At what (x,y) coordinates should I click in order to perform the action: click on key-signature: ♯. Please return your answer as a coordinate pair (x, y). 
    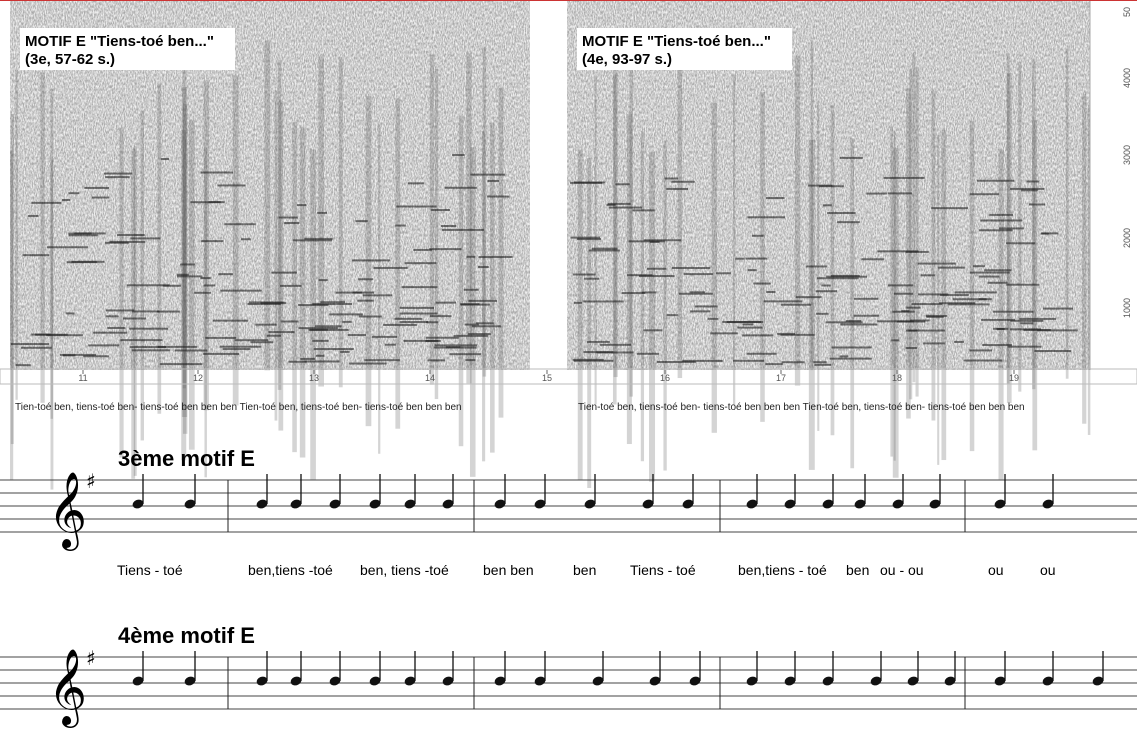
    Looking at the image, I should click on (91, 658).